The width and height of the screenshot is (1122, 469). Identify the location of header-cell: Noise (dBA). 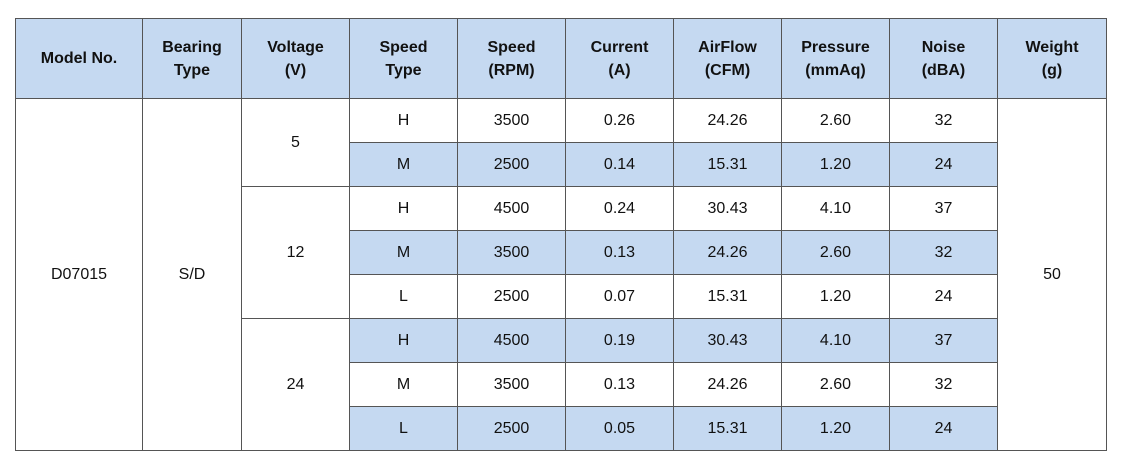
(943, 58).